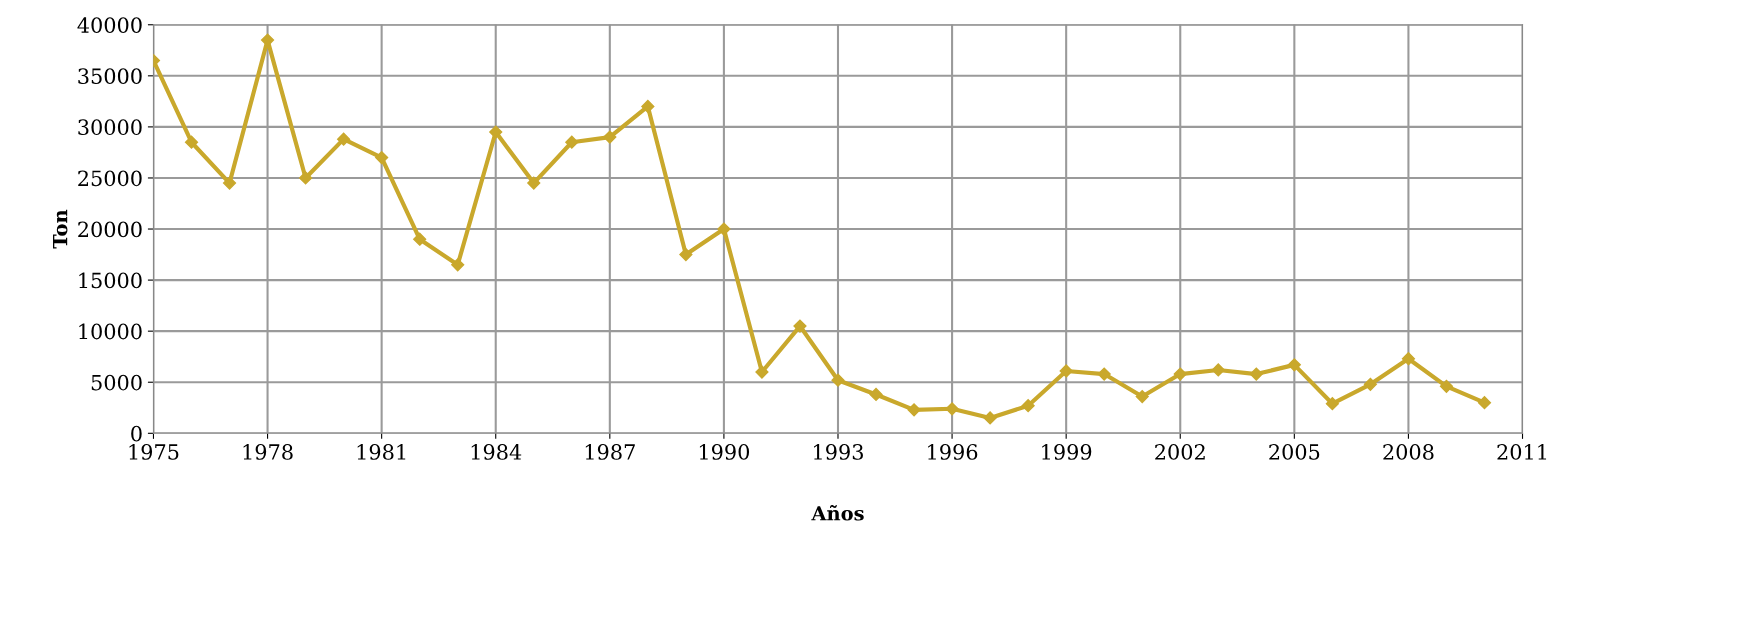  I want to click on x-tick-label: 1975, so click(154, 452).